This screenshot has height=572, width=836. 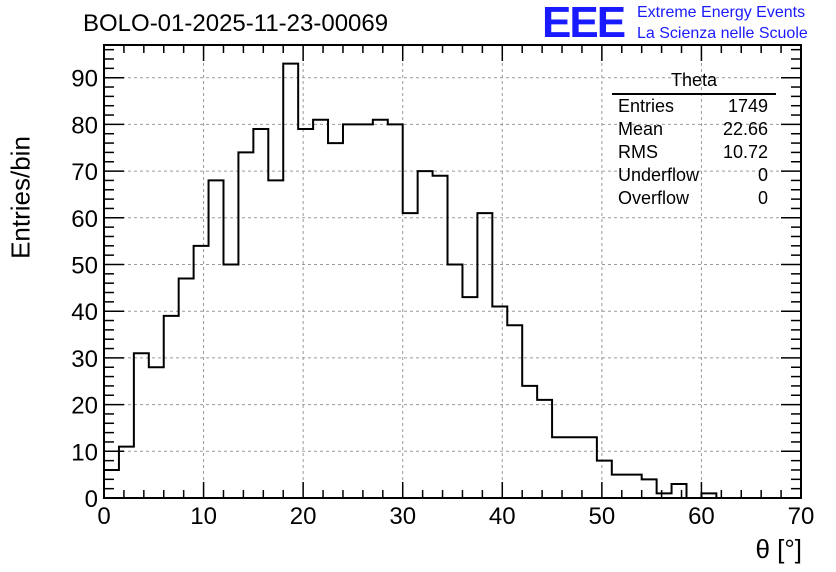 I want to click on y-tick-label: 30, so click(x=84, y=359).